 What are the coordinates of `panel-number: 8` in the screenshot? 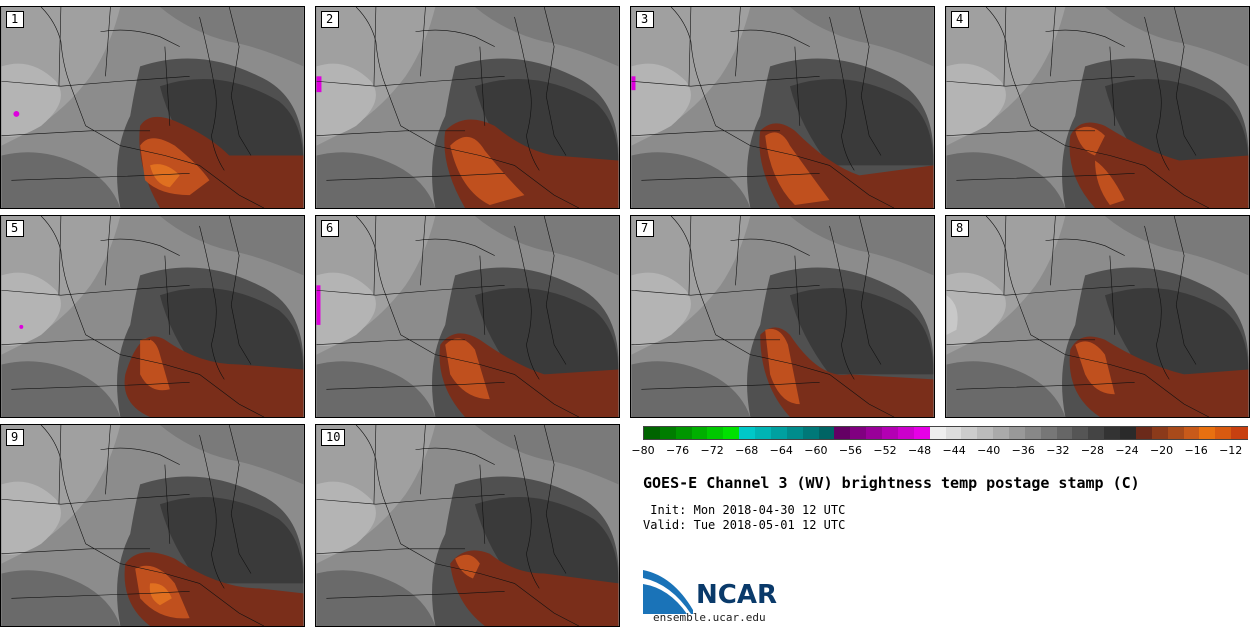 It's located at (960, 228).